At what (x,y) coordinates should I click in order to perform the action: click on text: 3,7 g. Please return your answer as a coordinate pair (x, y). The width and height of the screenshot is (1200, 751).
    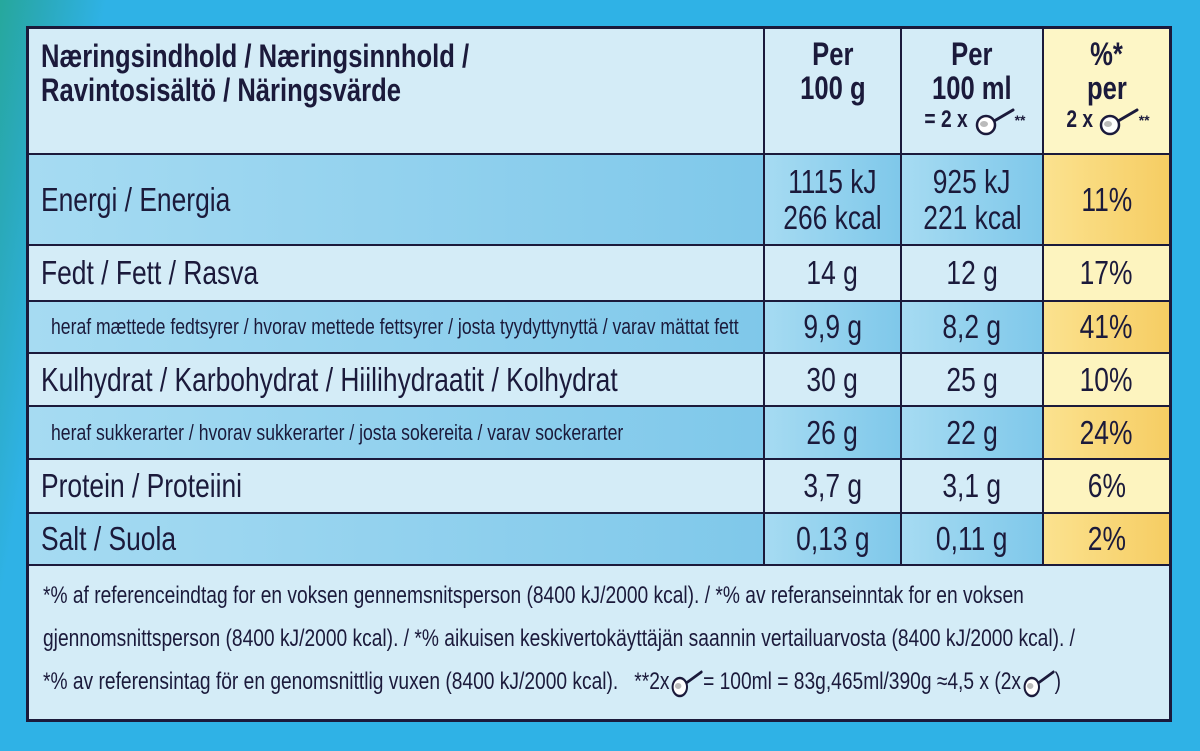
    Looking at the image, I should click on (832, 485).